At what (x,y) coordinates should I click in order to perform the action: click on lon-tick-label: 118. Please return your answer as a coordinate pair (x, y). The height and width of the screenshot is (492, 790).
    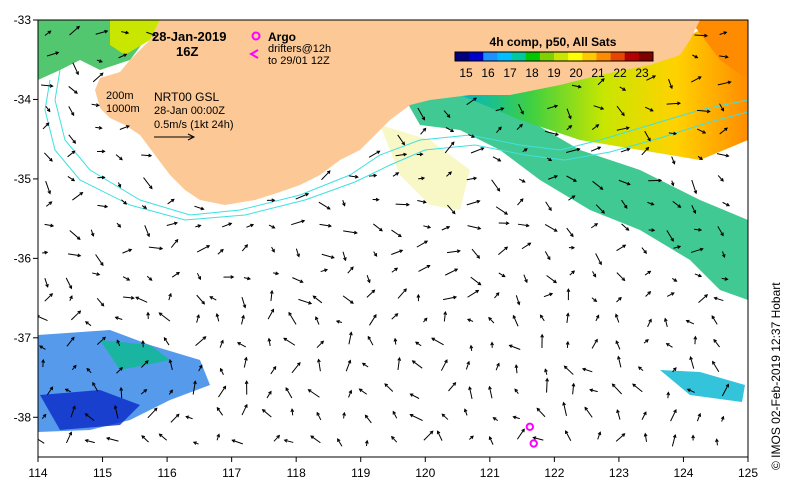
    Looking at the image, I should click on (296, 473).